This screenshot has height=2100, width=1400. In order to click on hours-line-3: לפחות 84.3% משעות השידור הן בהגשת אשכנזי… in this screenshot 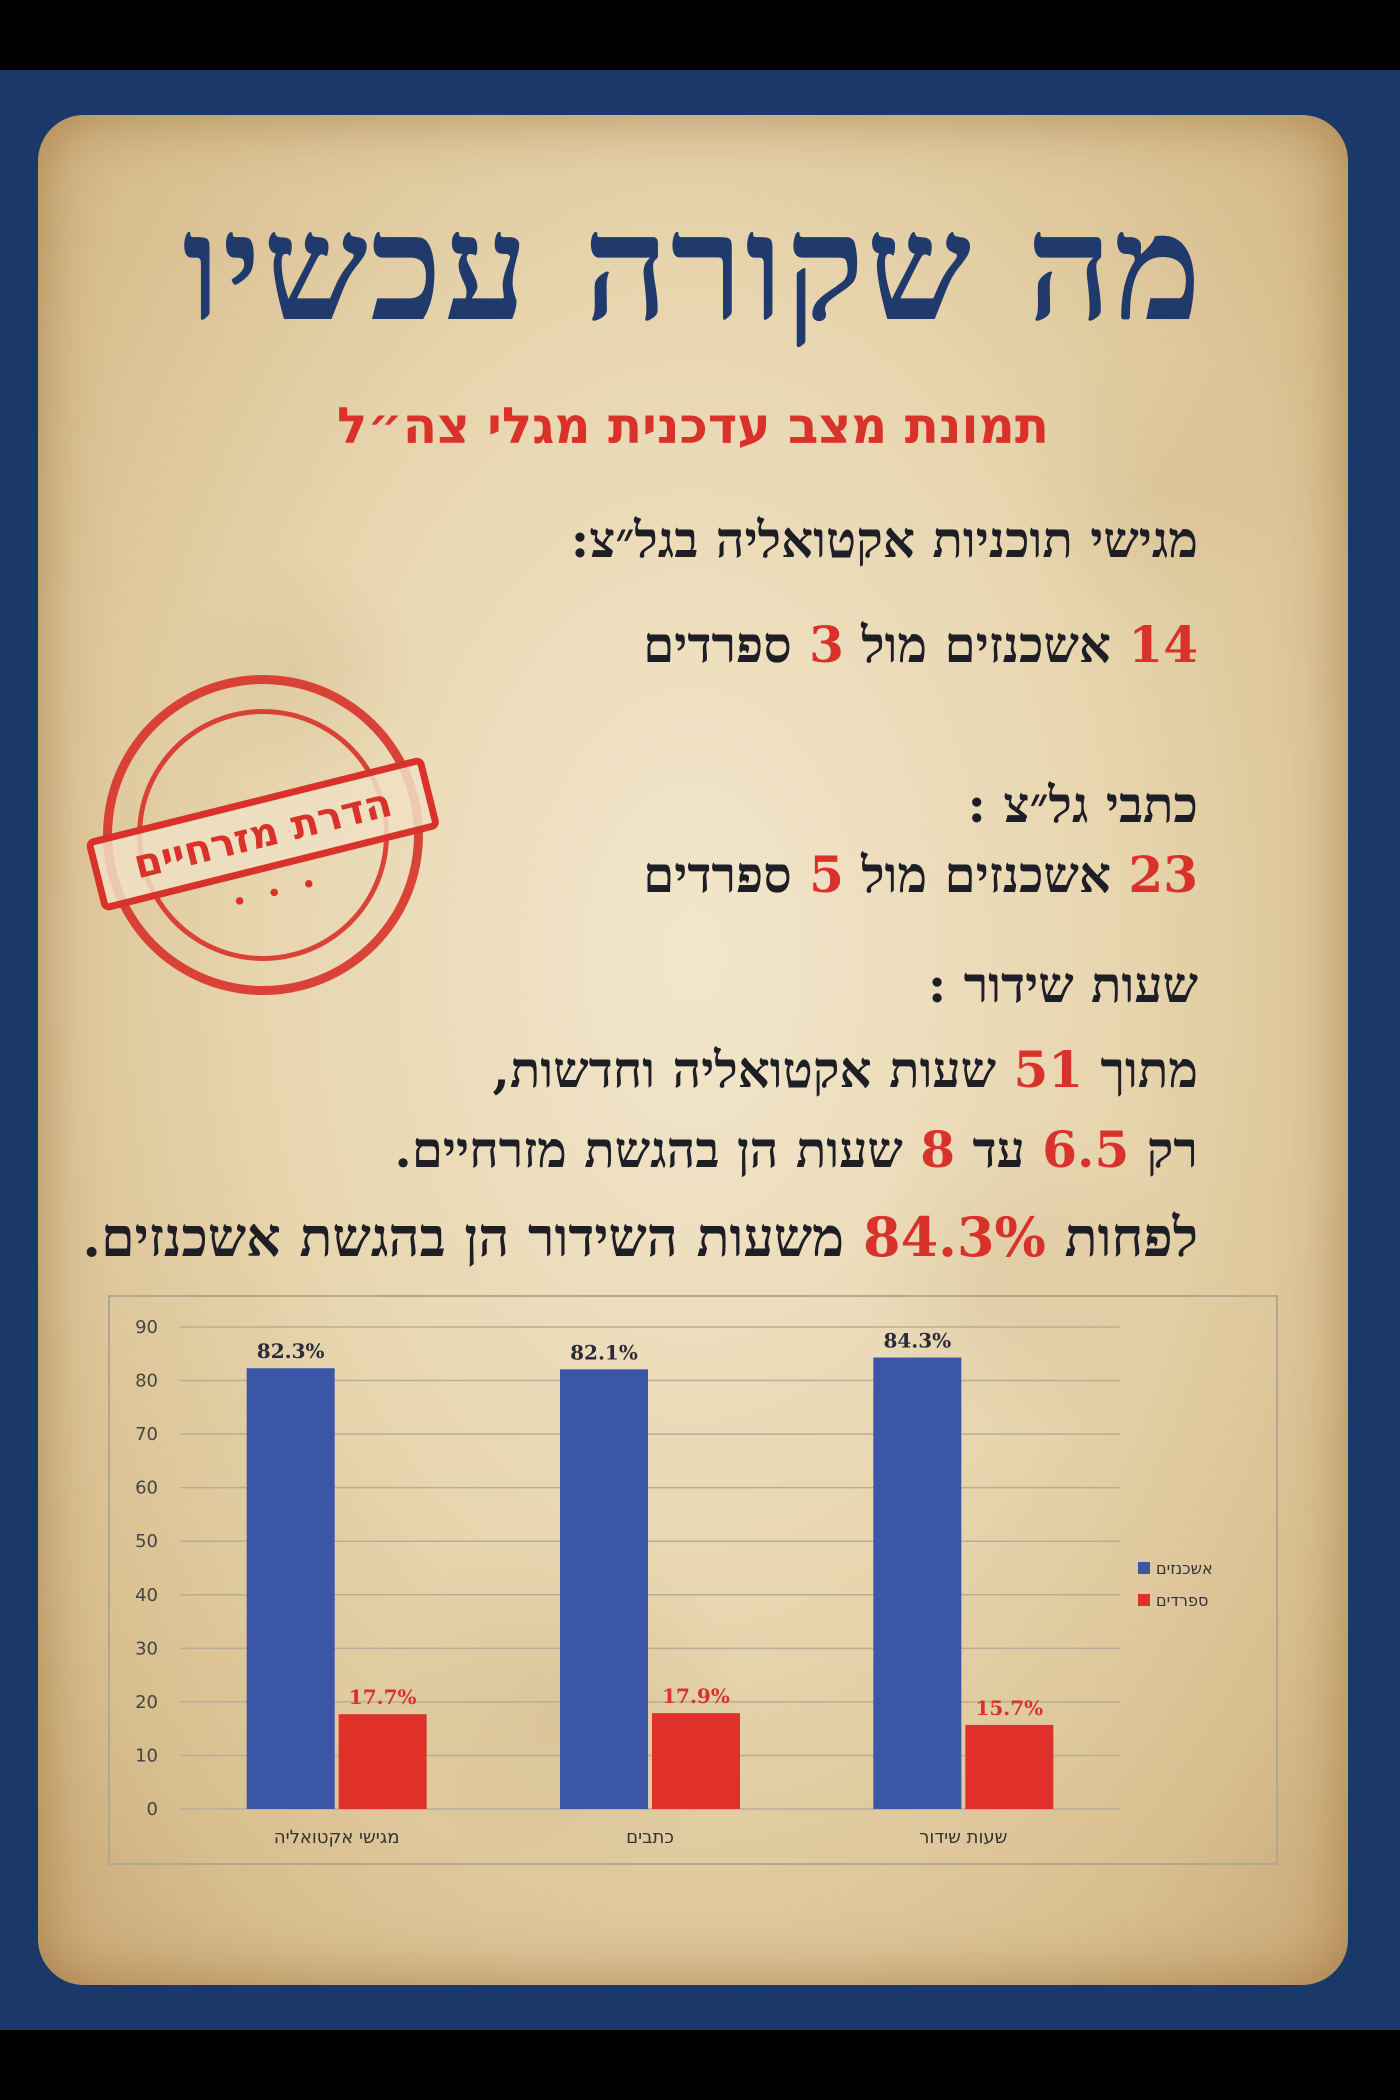, I will do `click(640, 1237)`.